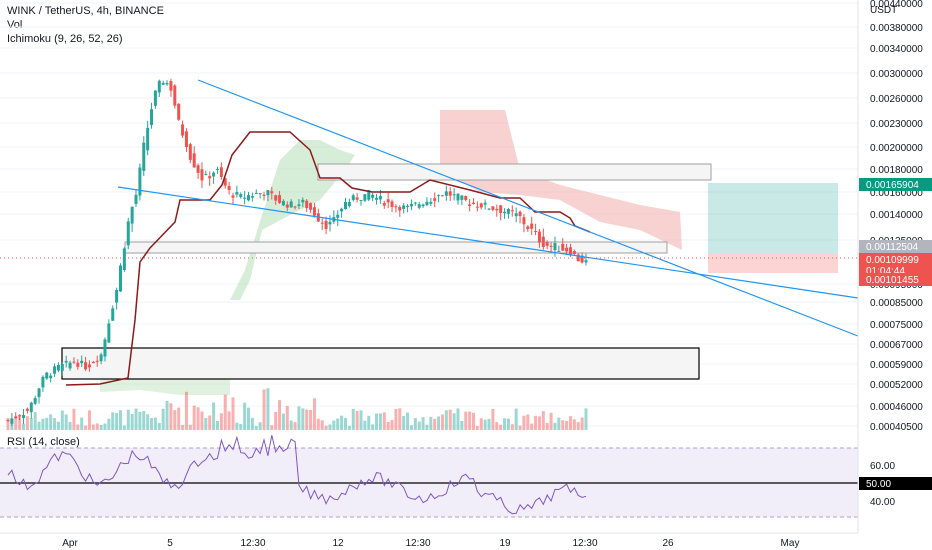 Image resolution: width=932 pixels, height=550 pixels. Describe the element at coordinates (65, 39) in the screenshot. I see `ichimoku-indicator-label: Ichimoku (9, 26, 52, 26)` at that location.